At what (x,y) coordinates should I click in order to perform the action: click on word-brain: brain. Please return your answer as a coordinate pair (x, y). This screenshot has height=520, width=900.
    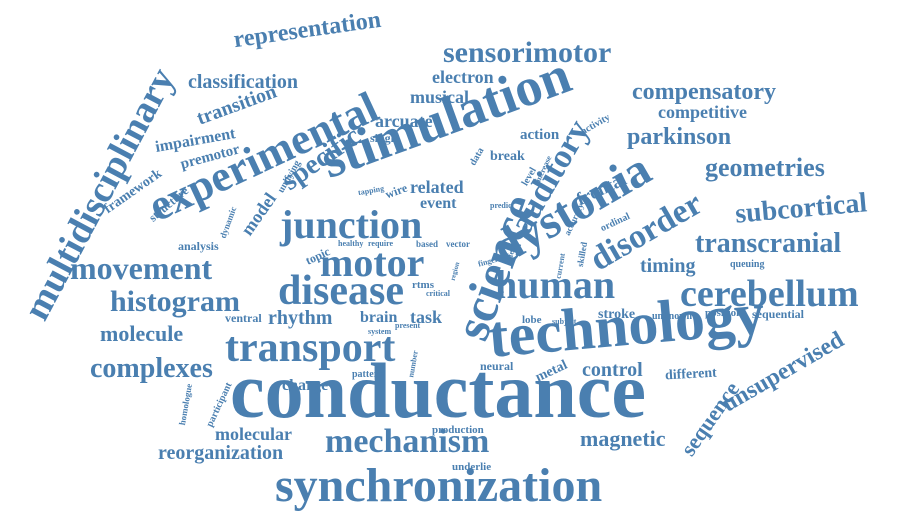
    Looking at the image, I should click on (379, 317).